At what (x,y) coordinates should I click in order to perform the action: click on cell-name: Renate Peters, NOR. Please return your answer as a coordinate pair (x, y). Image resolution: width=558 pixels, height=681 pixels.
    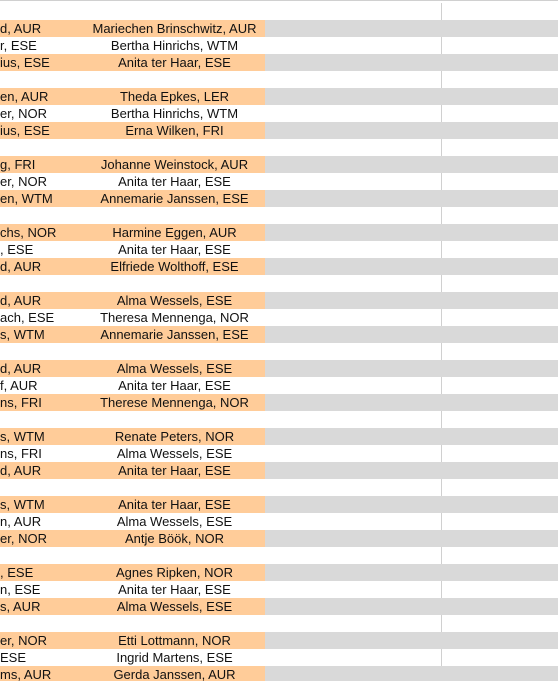
    Looking at the image, I should click on (174, 436).